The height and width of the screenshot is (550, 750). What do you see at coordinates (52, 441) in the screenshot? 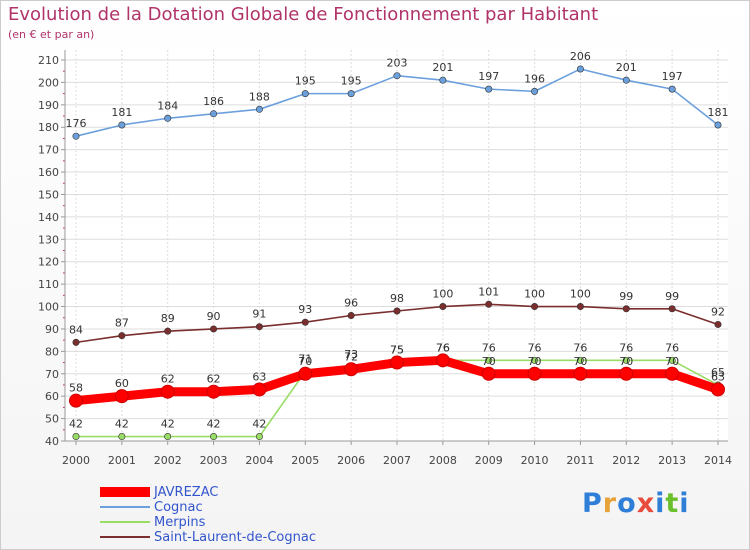
I see `y-tick-label-40: 40` at bounding box center [52, 441].